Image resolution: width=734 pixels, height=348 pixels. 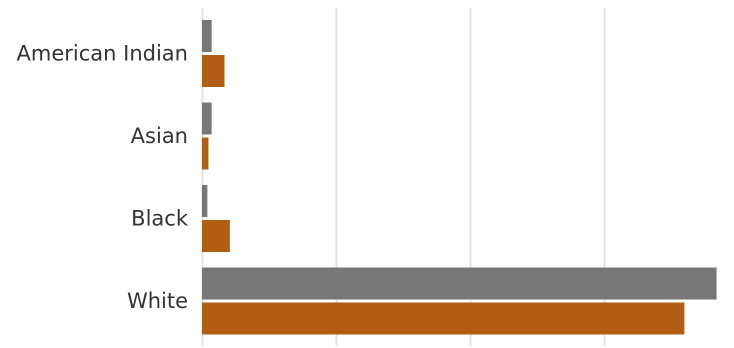 What do you see at coordinates (160, 219) in the screenshot?
I see `category-label-black: Black` at bounding box center [160, 219].